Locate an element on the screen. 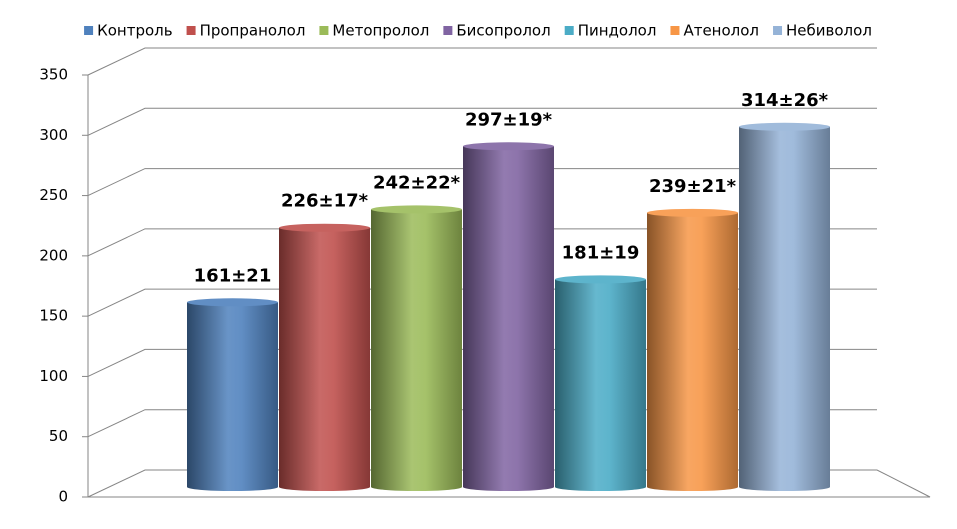 This screenshot has width=957, height=529. legend-label: Метопролол is located at coordinates (380, 31).